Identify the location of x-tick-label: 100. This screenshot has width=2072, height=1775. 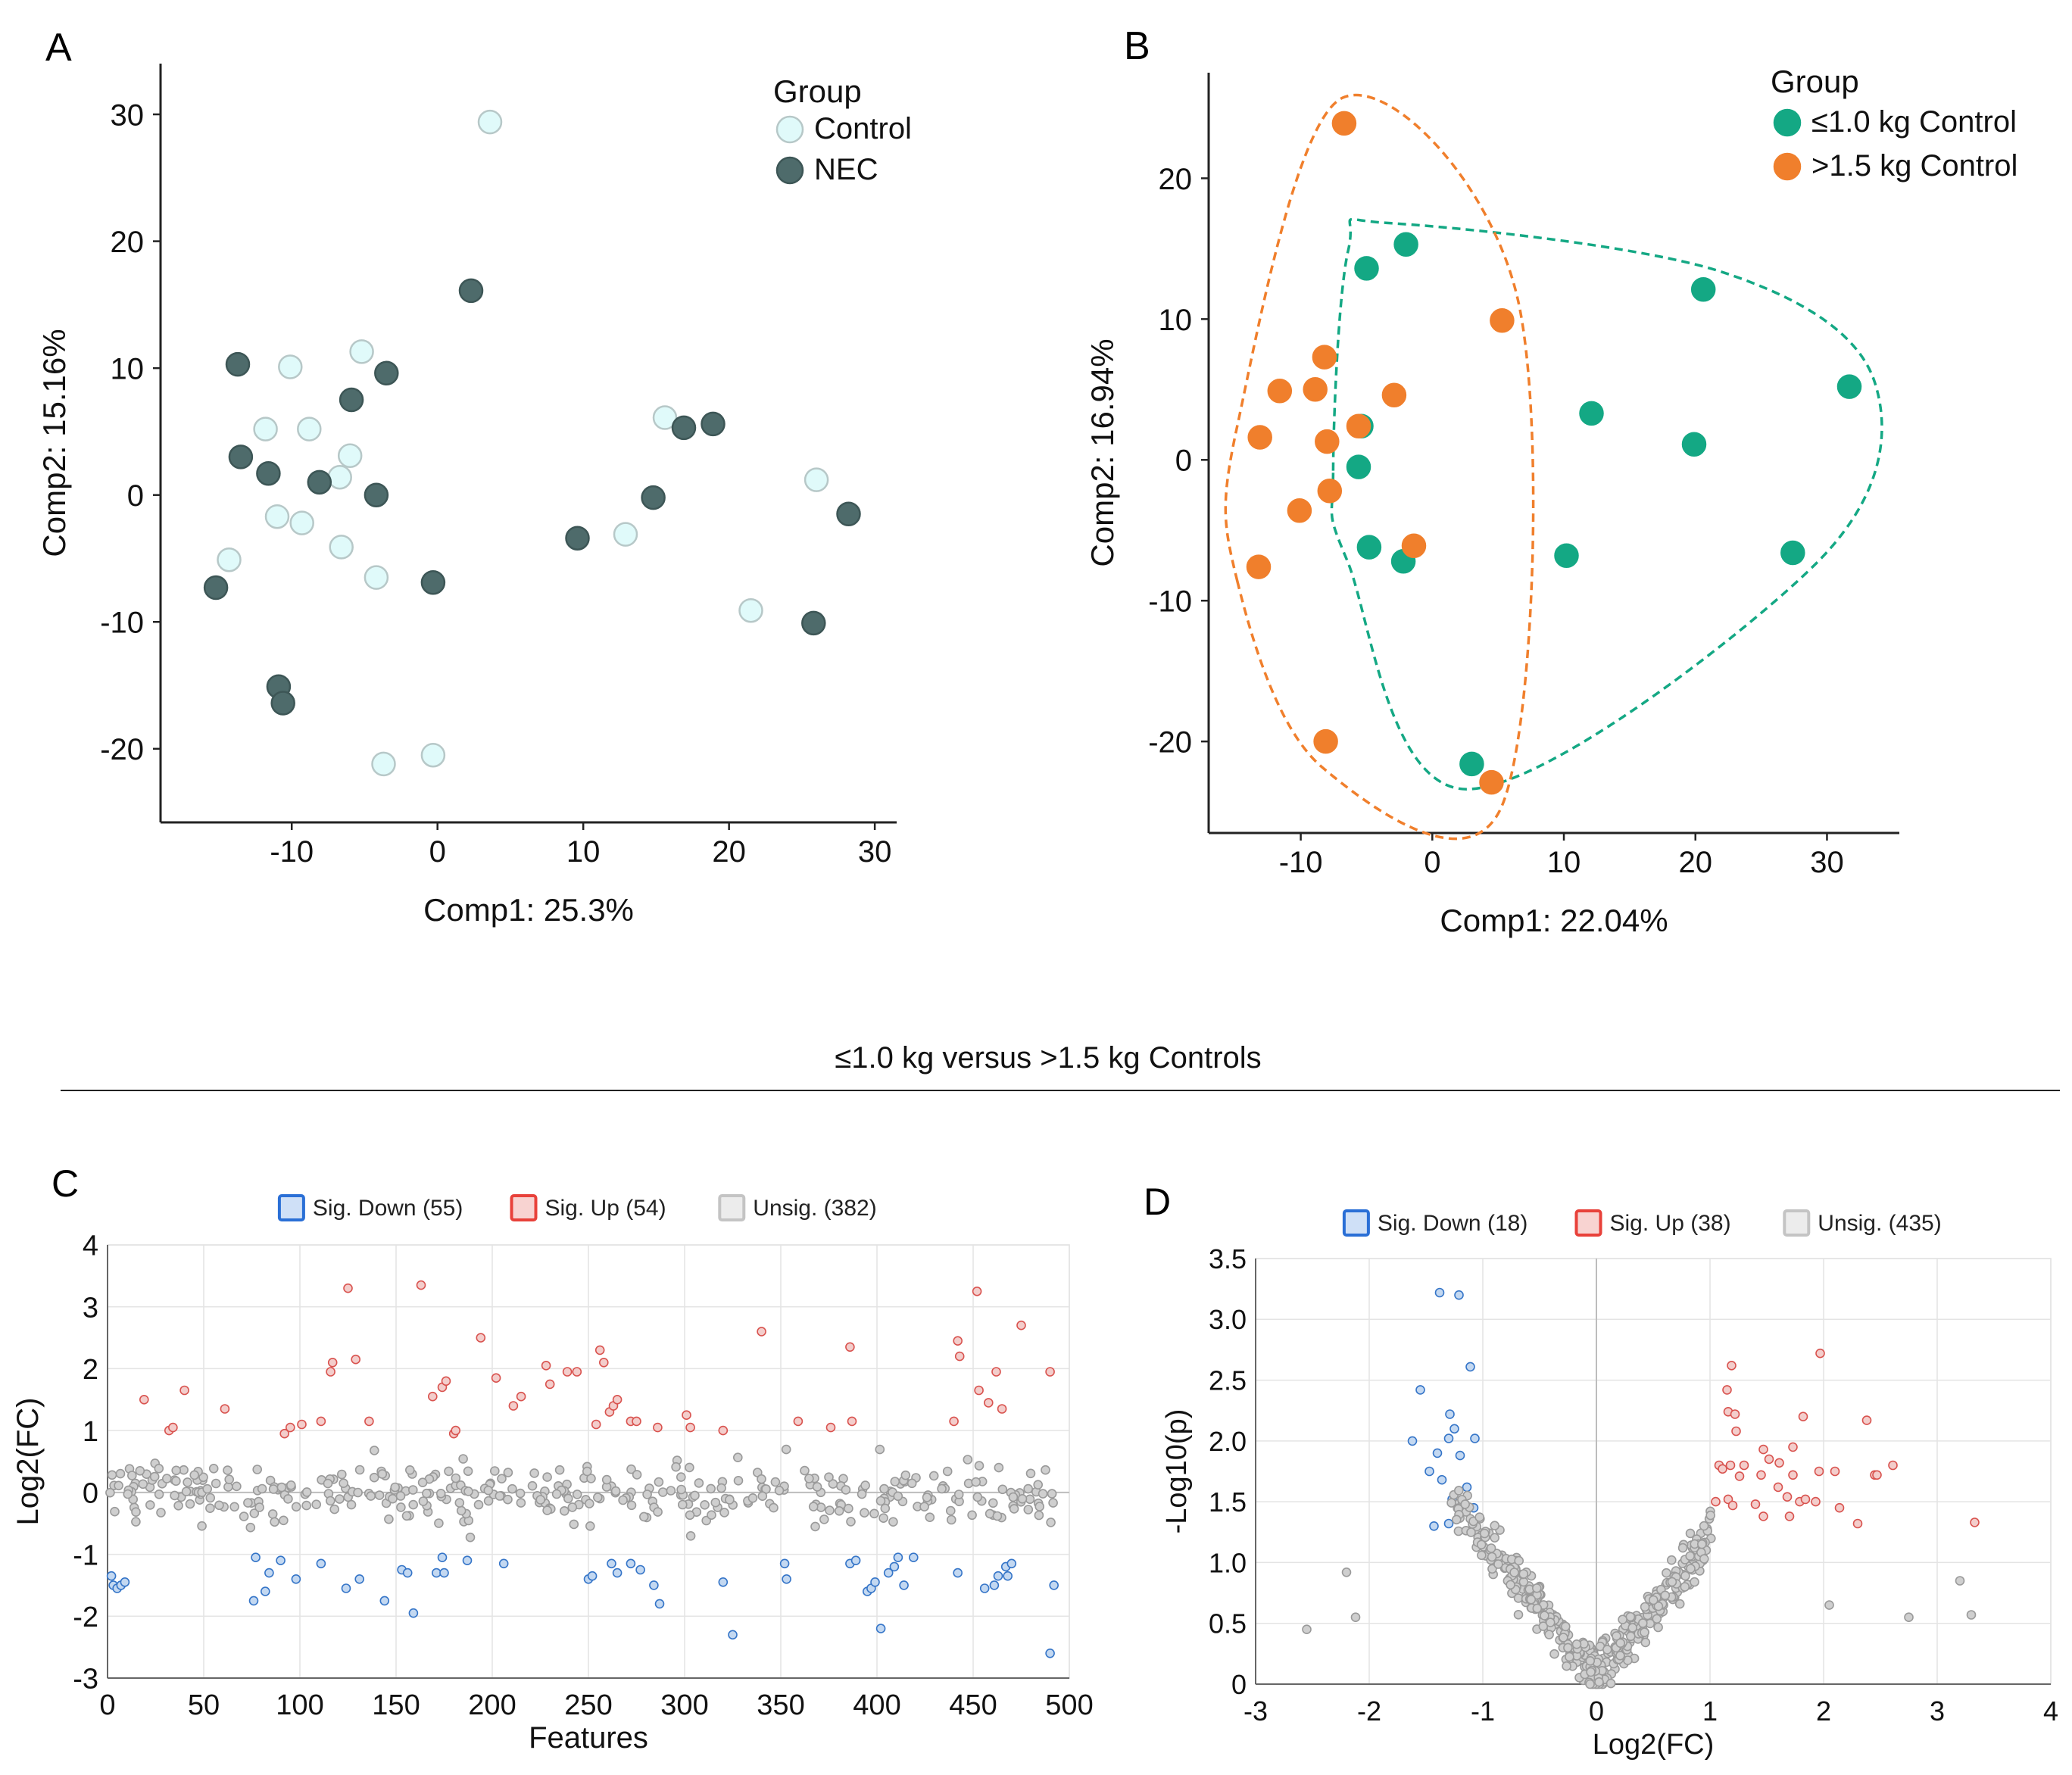
(299, 1705).